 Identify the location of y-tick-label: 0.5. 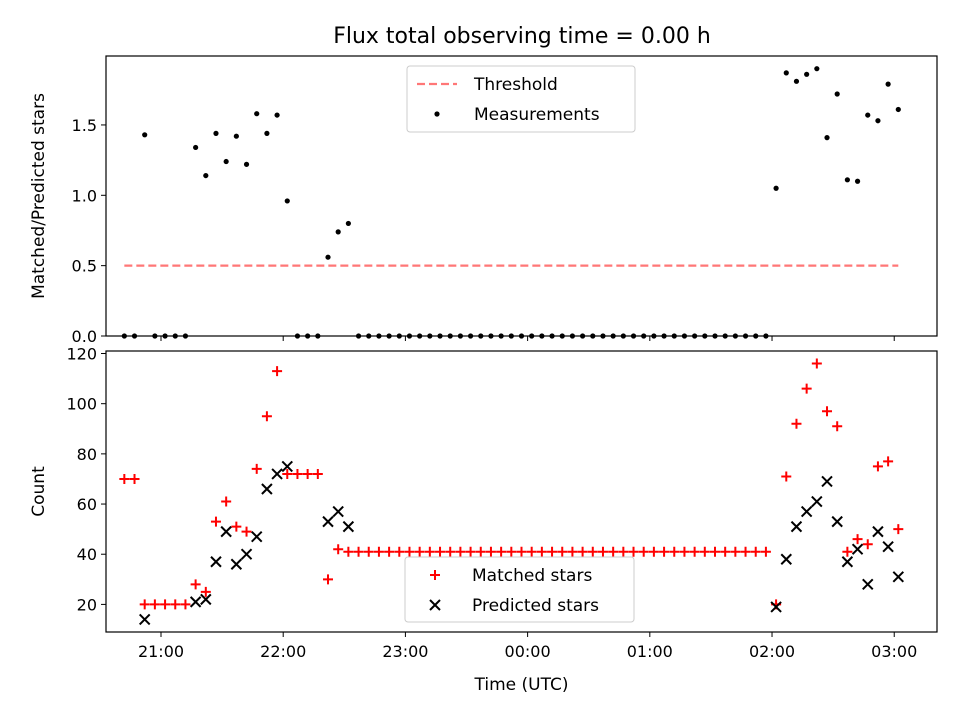
(84, 266).